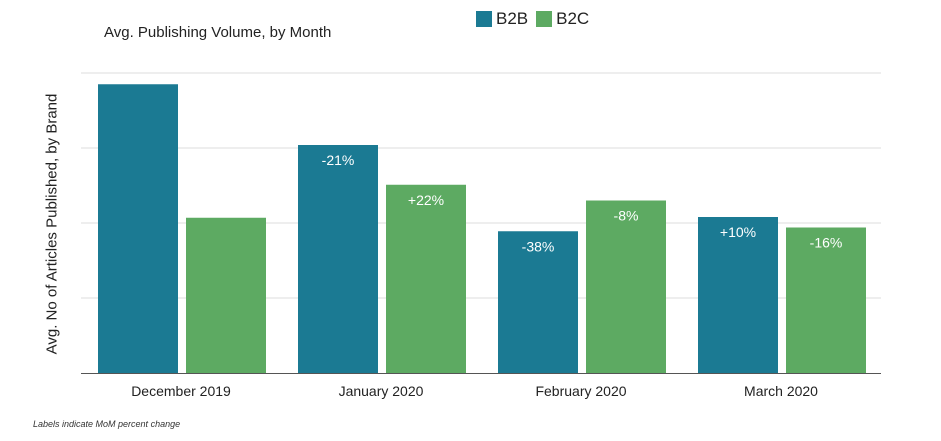 This screenshot has height=441, width=941. Describe the element at coordinates (826, 243) in the screenshot. I see `data-label-b2c-3: -16%` at that location.